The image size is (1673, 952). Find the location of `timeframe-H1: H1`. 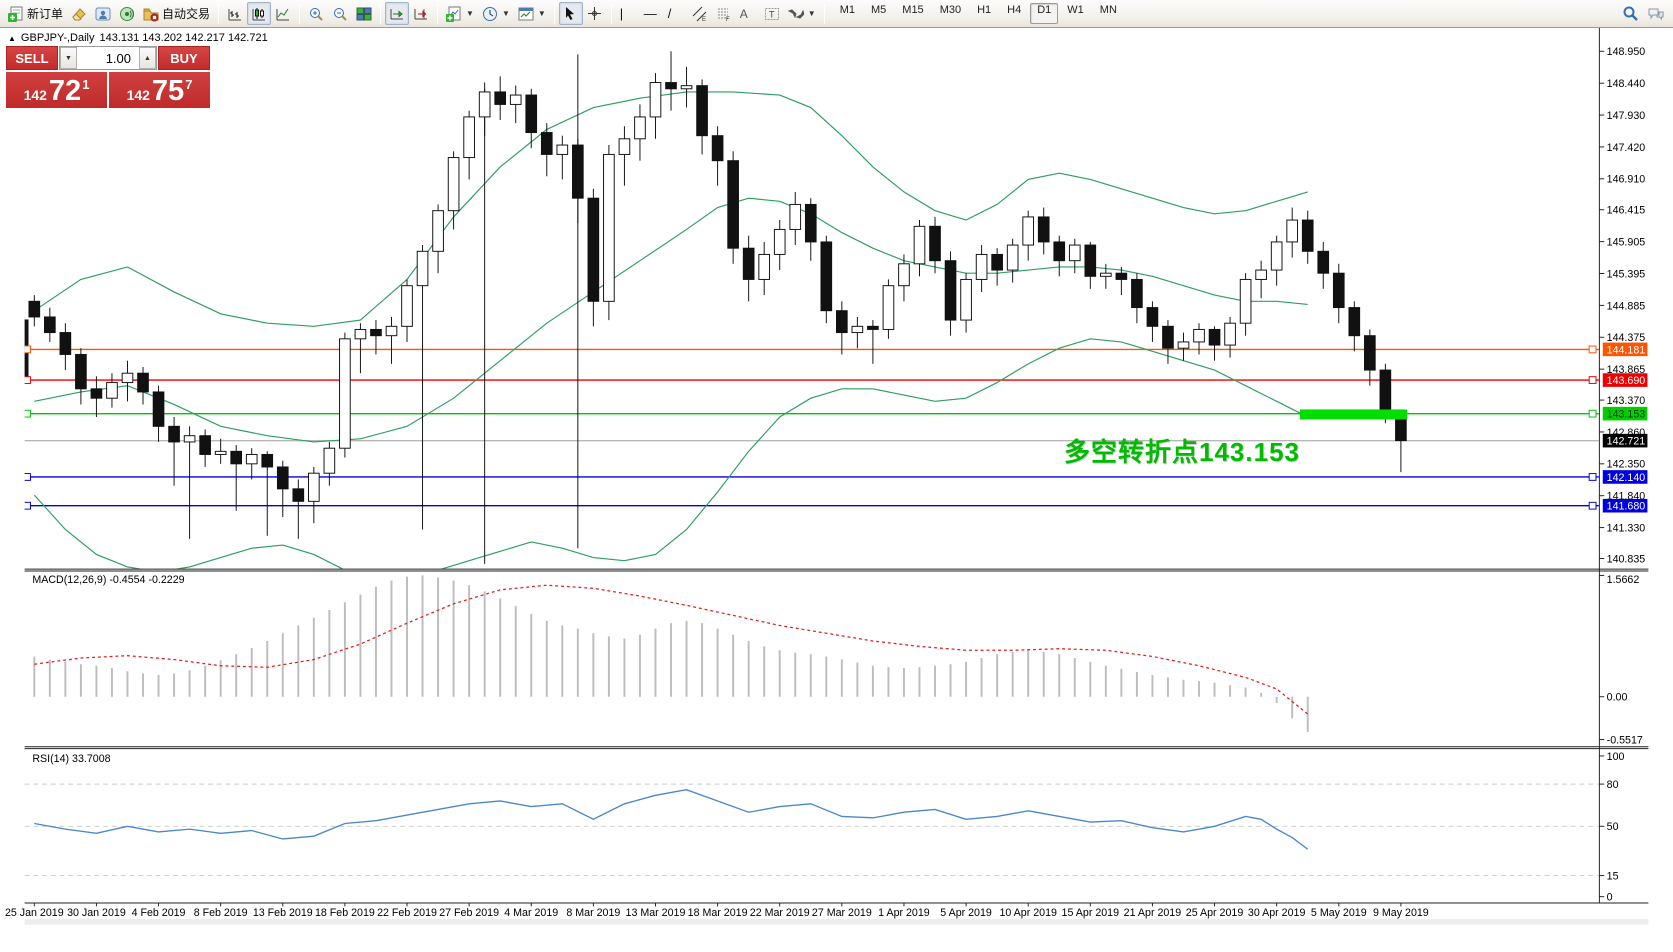

timeframe-H1: H1 is located at coordinates (984, 10).